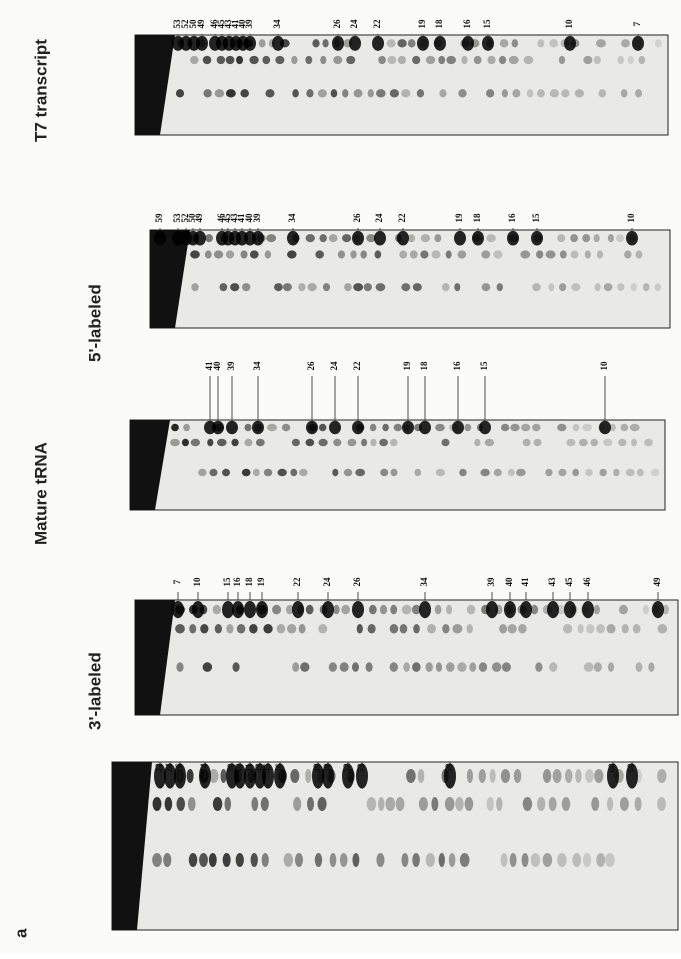 Image resolution: width=681 pixels, height=959 pixels. What do you see at coordinates (552, 582) in the screenshot?
I see `position-label: 43` at bounding box center [552, 582].